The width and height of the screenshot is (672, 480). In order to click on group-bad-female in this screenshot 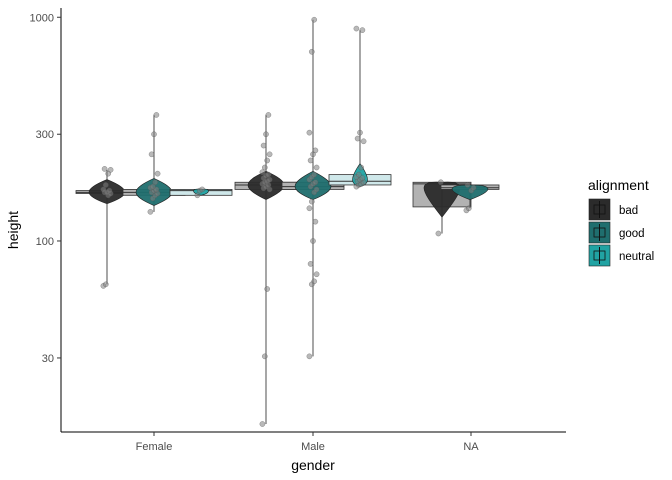, I will do `click(107, 227)`.